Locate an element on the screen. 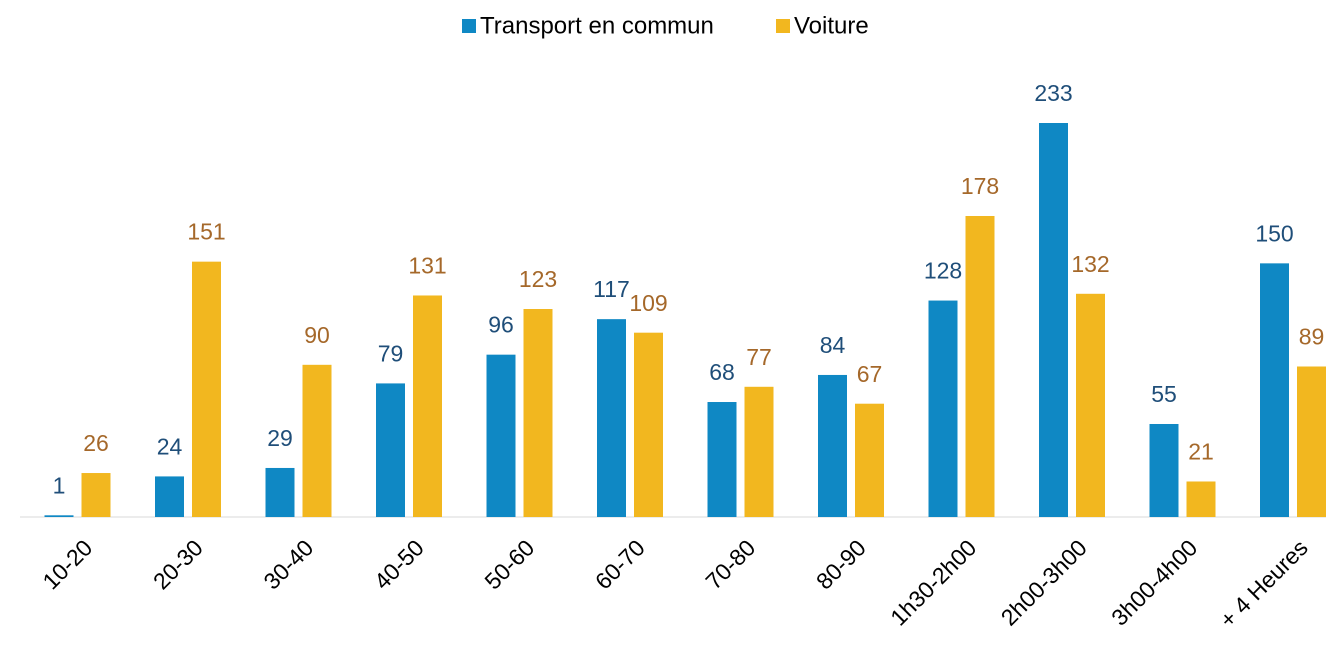 Image resolution: width=1326 pixels, height=660 pixels. value-label: 123 is located at coordinates (538, 279).